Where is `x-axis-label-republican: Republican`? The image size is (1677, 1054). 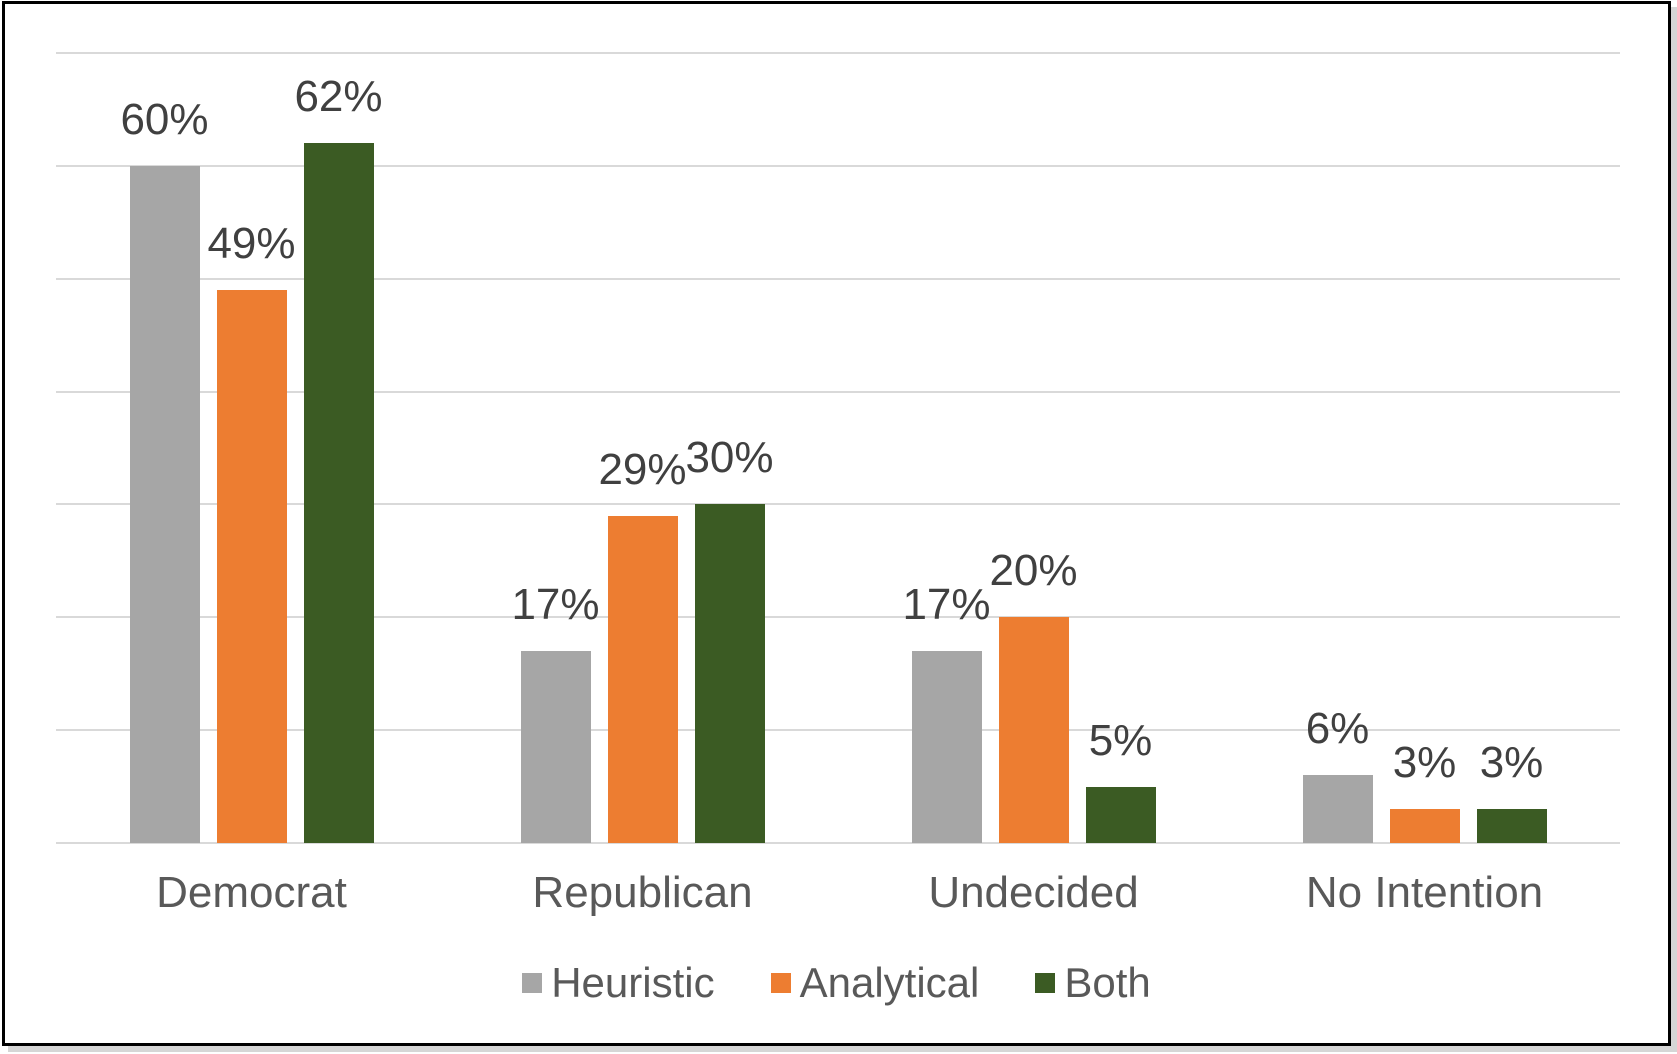 x-axis-label-republican: Republican is located at coordinates (642, 892).